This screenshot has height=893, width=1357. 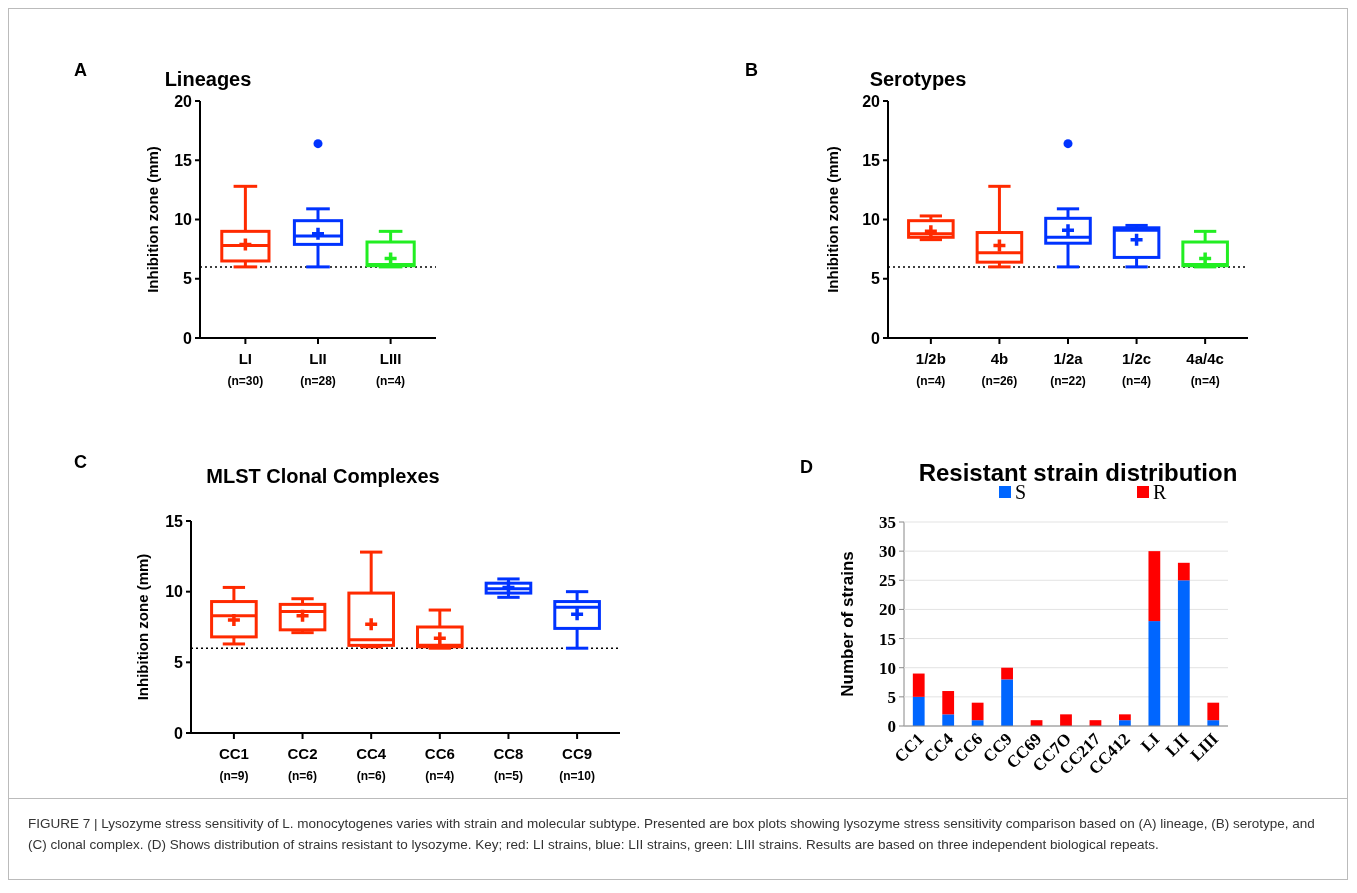 What do you see at coordinates (439, 764) in the screenshot?
I see `x-tick-label: CC6 (n=4)` at bounding box center [439, 764].